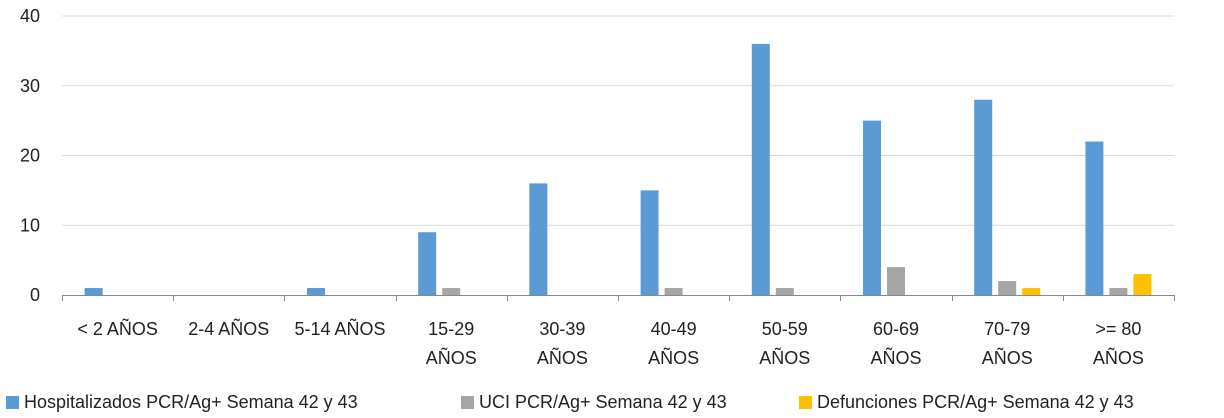 Image resolution: width=1224 pixels, height=418 pixels. I want to click on y-axis-ticks: 0 10 20 30 40, so click(30, 155).